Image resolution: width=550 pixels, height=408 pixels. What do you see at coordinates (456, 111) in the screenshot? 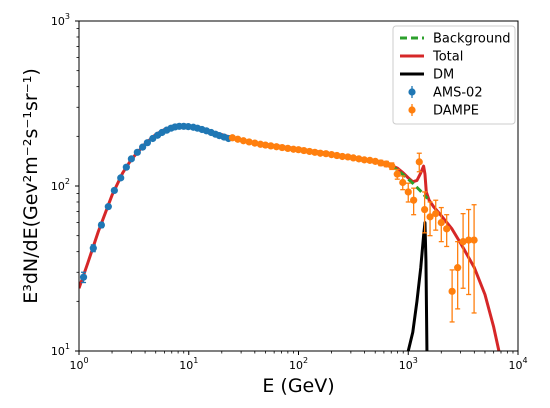
I see `legend-label-dampe: DAMPE` at bounding box center [456, 111].